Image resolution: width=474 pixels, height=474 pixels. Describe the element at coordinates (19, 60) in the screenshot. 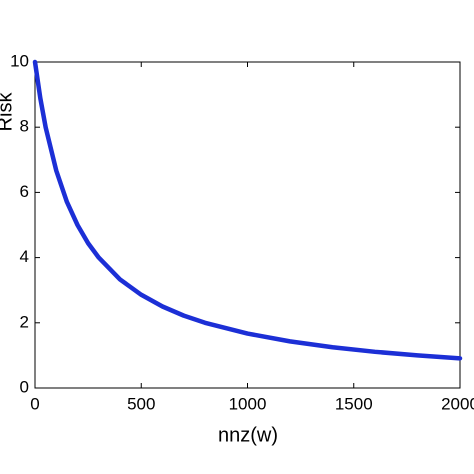

I see `y-tick-label: 10` at that location.